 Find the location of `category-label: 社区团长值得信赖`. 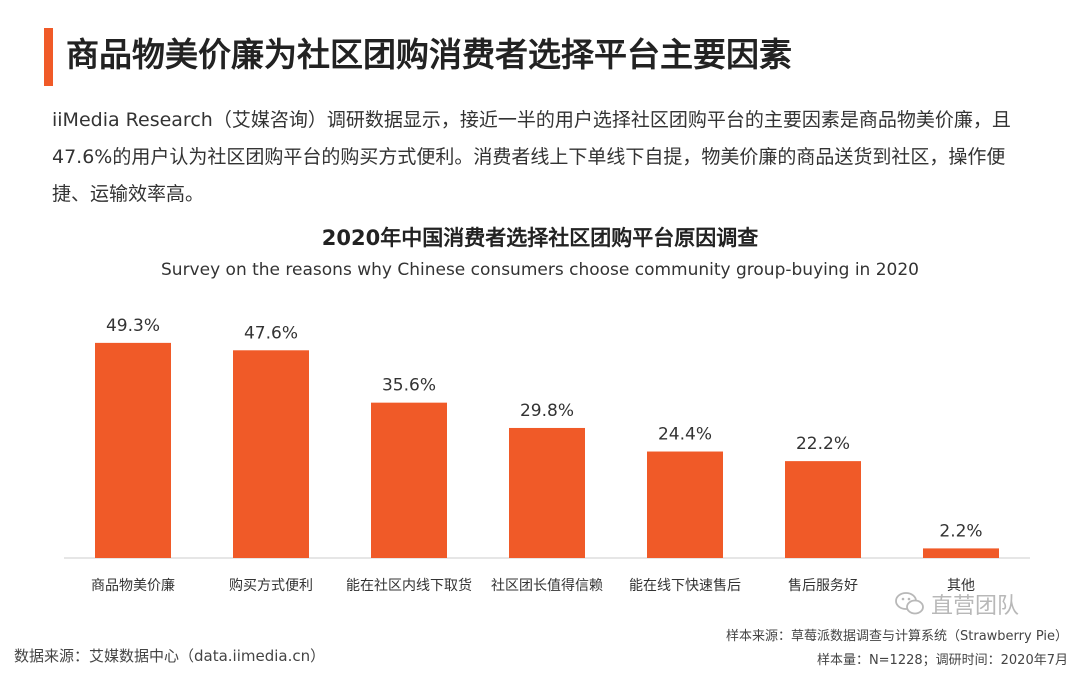

category-label: 社区团长值得信赖 is located at coordinates (547, 585).